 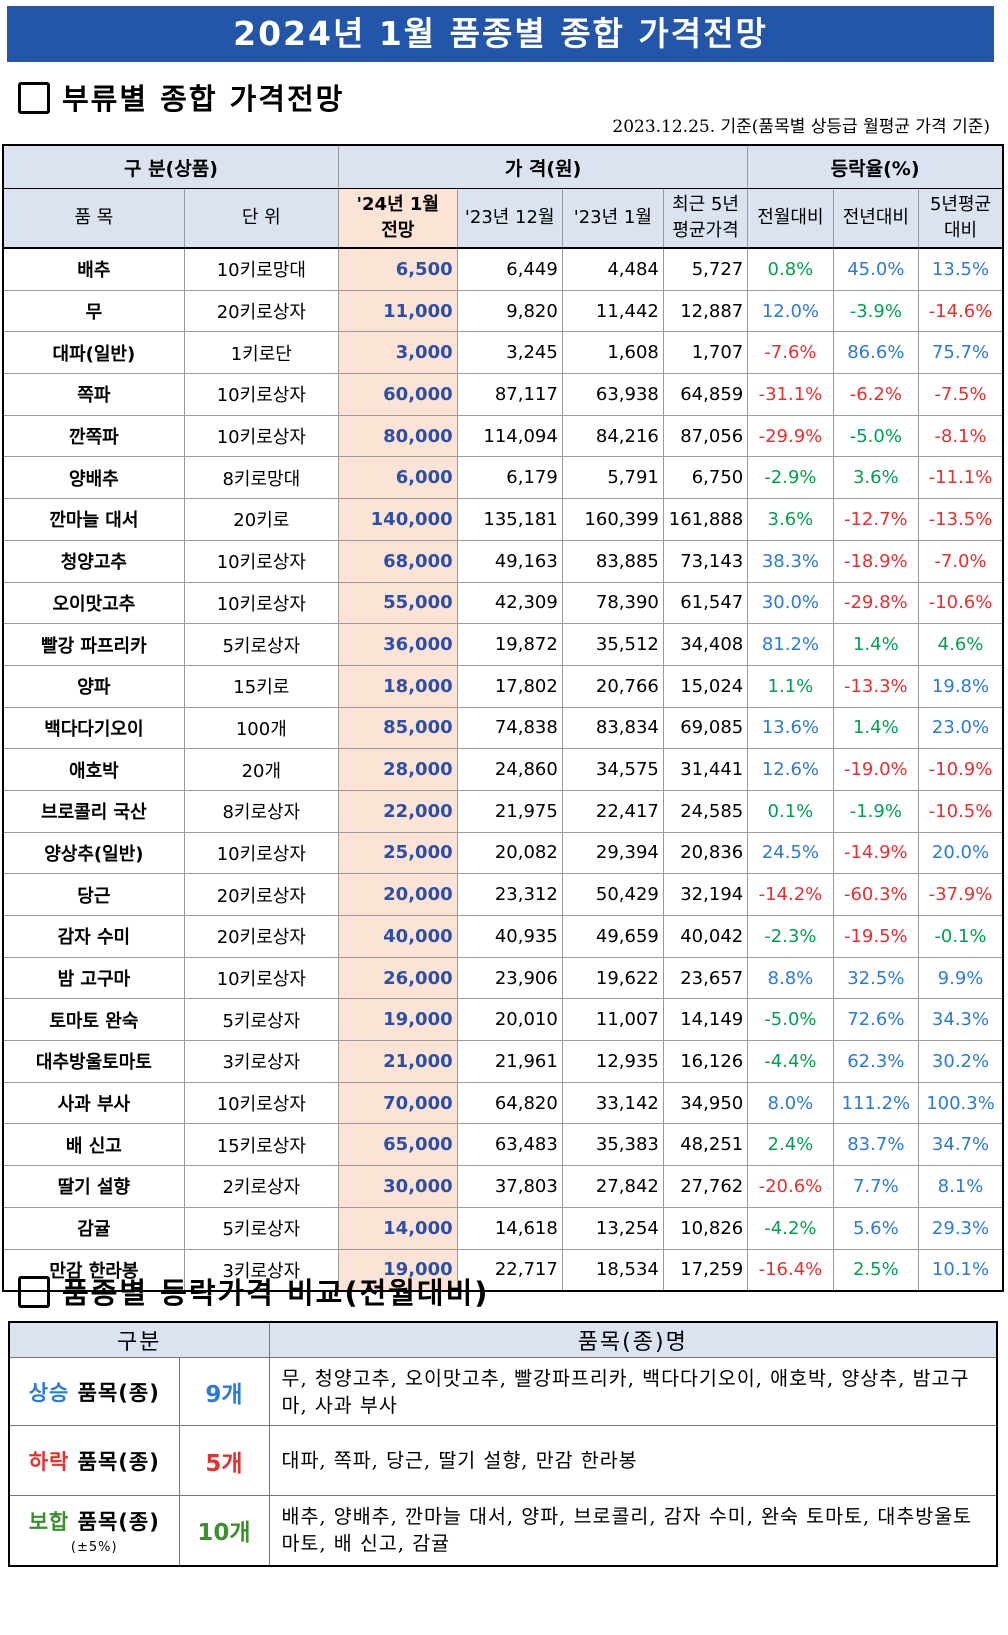 What do you see at coordinates (509, 936) in the screenshot?
I see `dec23-cell: 40,935` at bounding box center [509, 936].